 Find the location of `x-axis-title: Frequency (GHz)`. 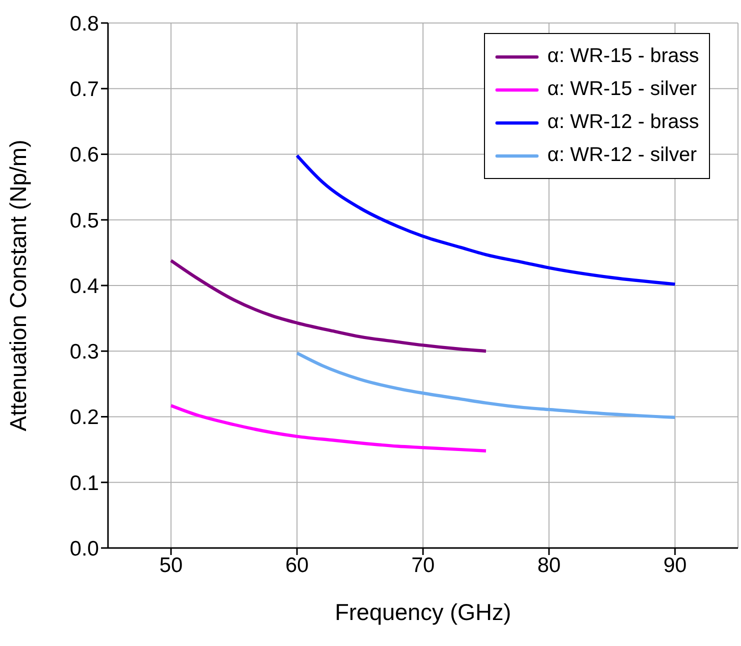

x-axis-title: Frequency (GHz) is located at coordinates (423, 612).